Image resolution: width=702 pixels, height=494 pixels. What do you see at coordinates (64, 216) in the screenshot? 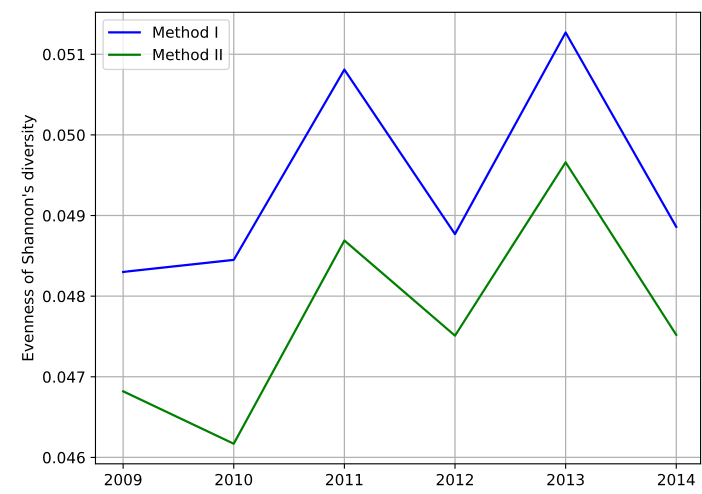
I see `y-tick-label: 0.049` at bounding box center [64, 216].